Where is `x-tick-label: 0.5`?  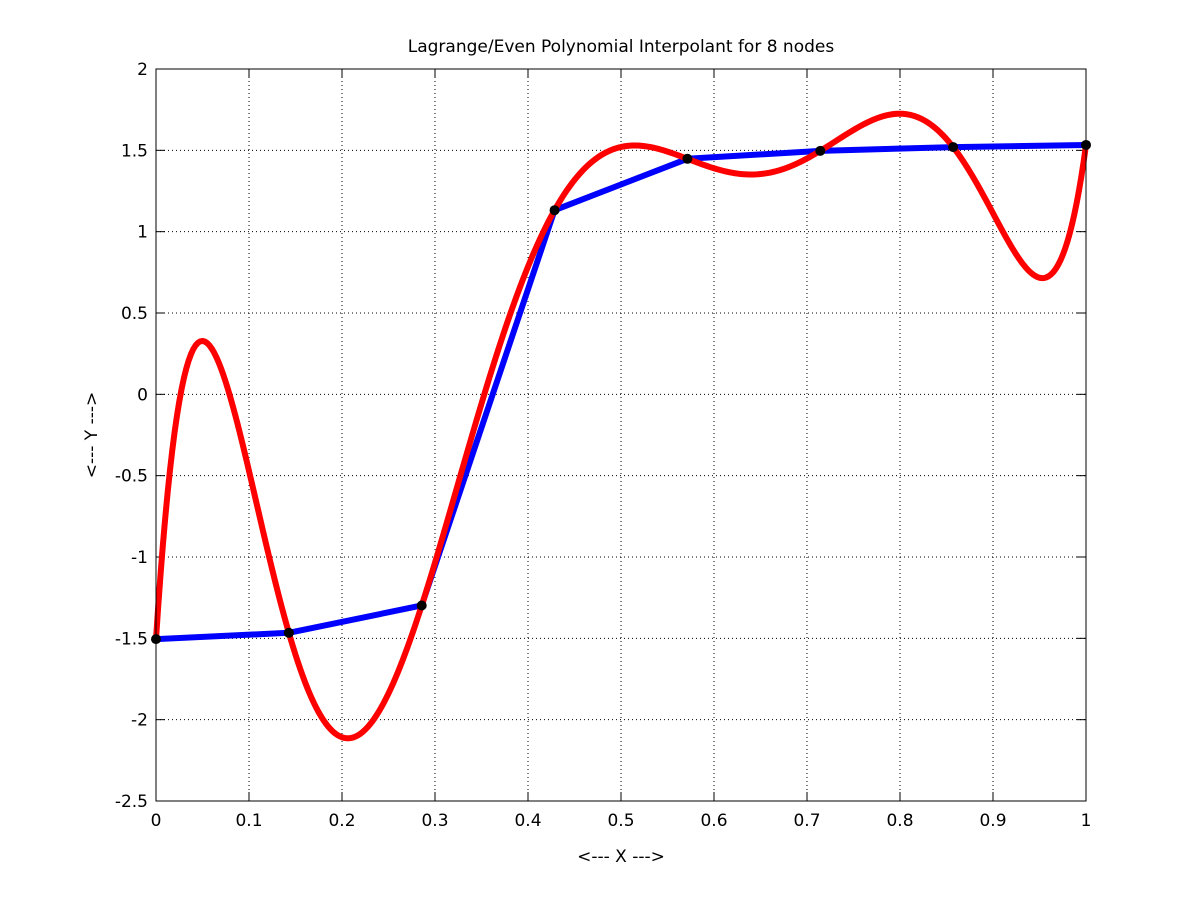 x-tick-label: 0.5 is located at coordinates (620, 821).